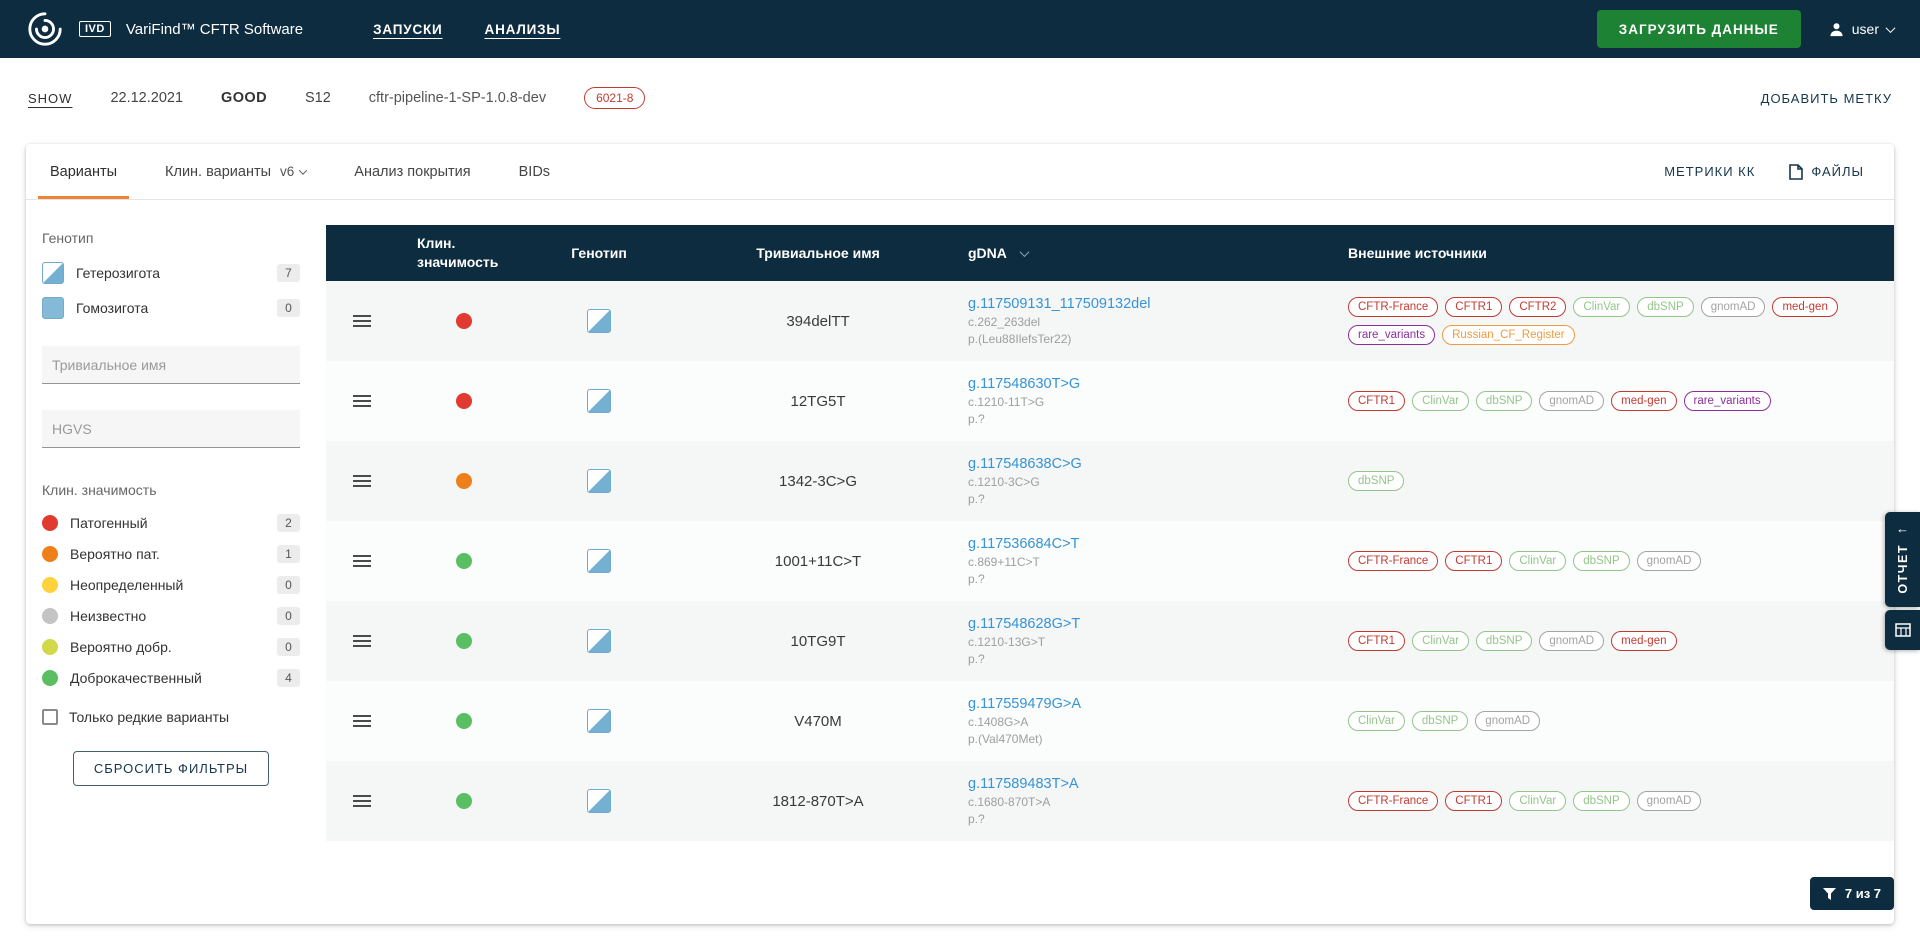  What do you see at coordinates (818, 401) in the screenshot?
I see `trivial-name: 12TG5T` at bounding box center [818, 401].